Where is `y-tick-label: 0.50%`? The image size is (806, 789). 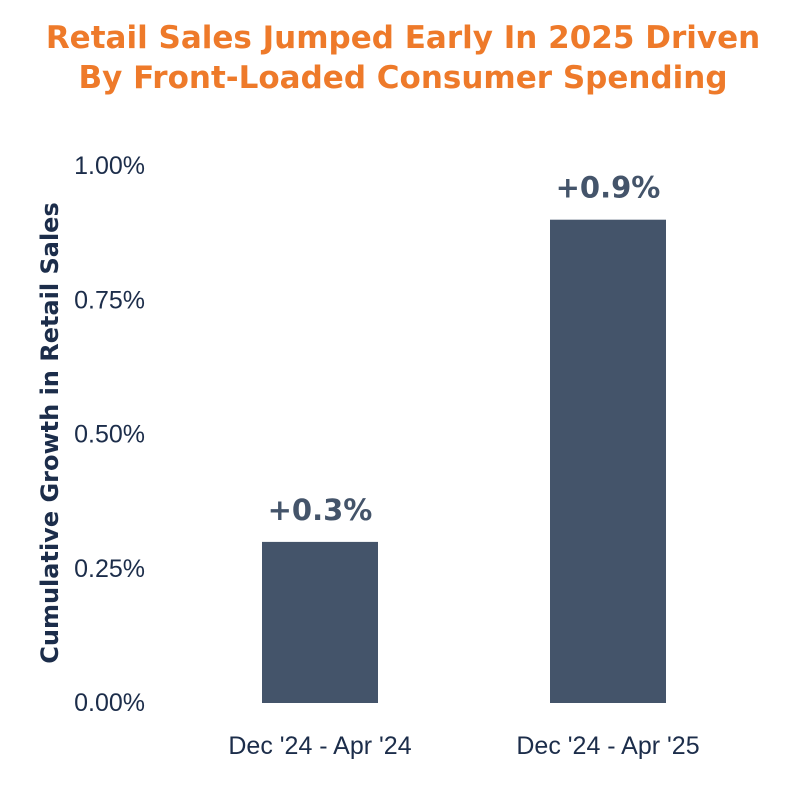
y-tick-label: 0.50% is located at coordinates (109, 435).